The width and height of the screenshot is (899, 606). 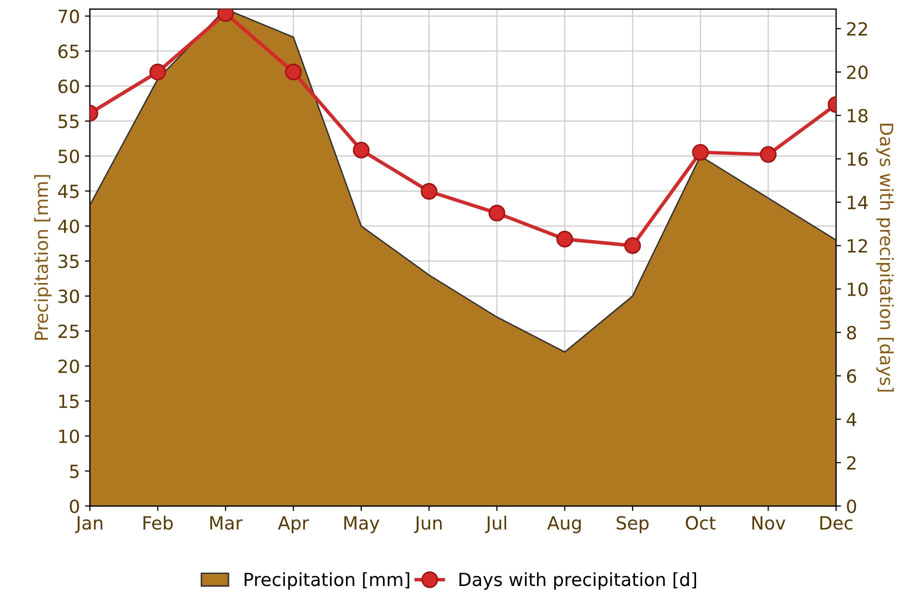 I want to click on x-tick-label: Aug, so click(x=564, y=525).